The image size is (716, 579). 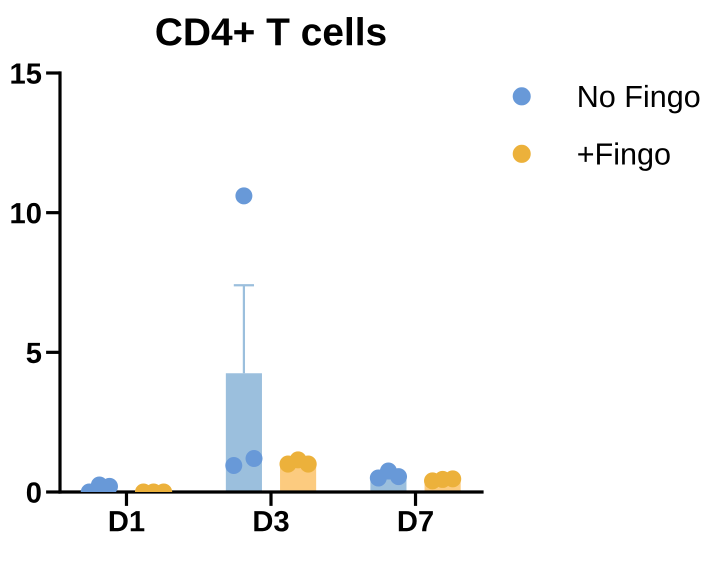 I want to click on x-tick-label: D1, so click(x=127, y=521).